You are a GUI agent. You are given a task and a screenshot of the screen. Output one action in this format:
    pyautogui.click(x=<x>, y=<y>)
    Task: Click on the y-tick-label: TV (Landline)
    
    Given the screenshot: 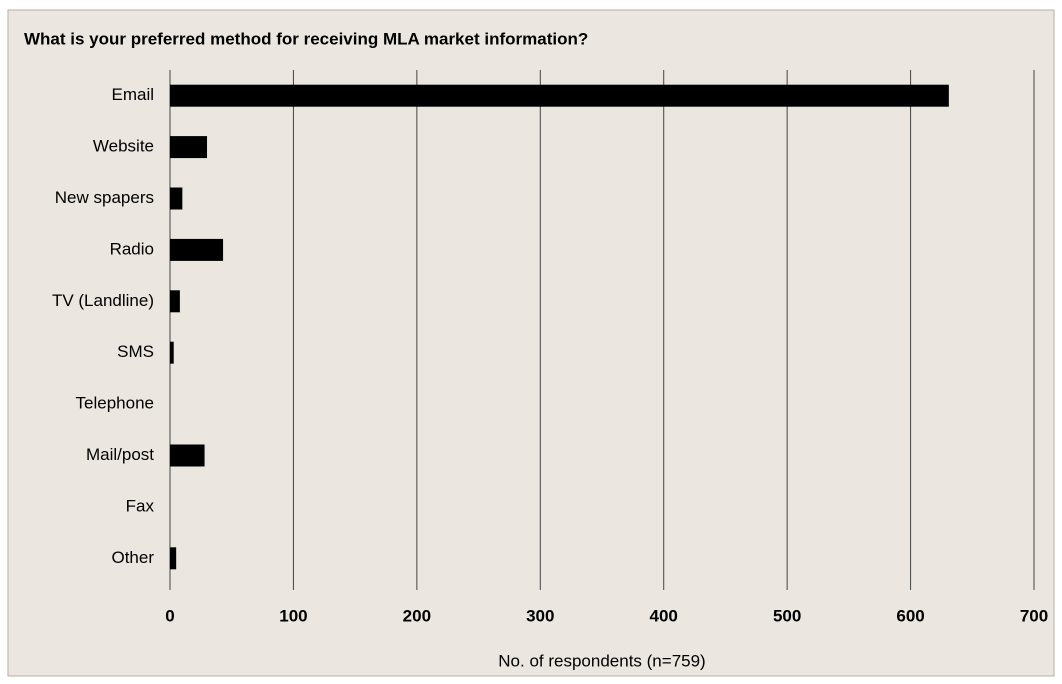 What is the action you would take?
    pyautogui.click(x=103, y=300)
    